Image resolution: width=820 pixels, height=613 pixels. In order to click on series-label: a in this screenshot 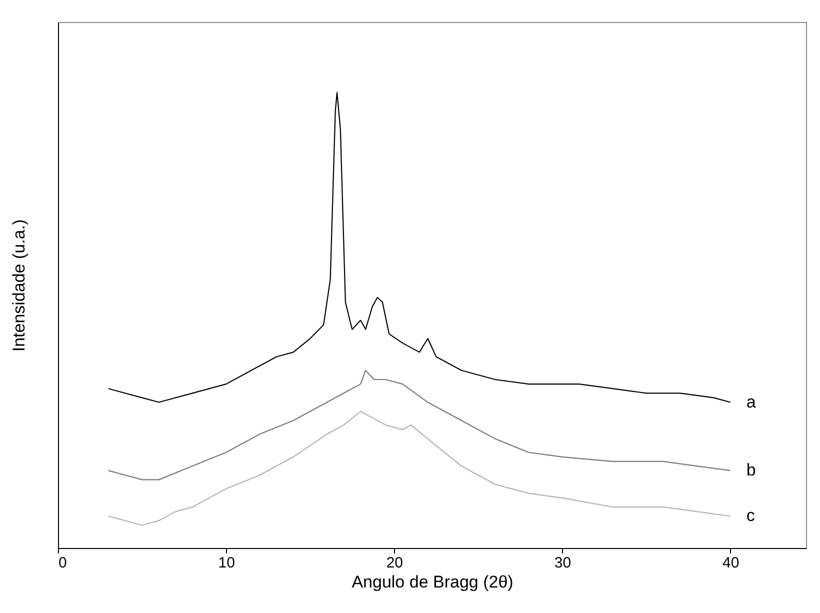, I will do `click(751, 402)`.